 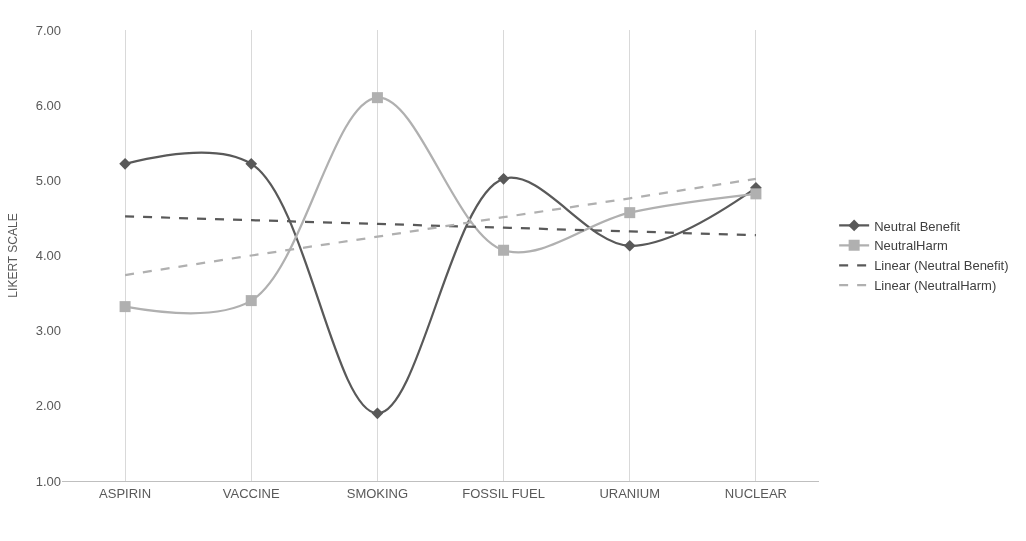 What do you see at coordinates (911, 246) in the screenshot?
I see `legend-label: NeutralHarm` at bounding box center [911, 246].